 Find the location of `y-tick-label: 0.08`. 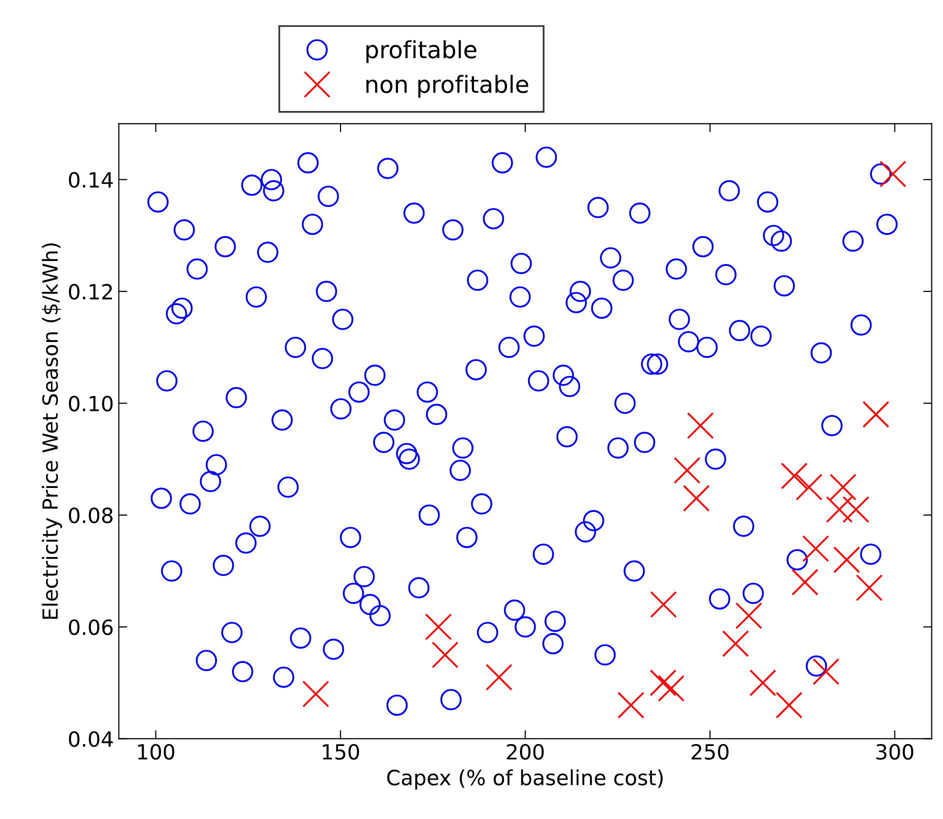

y-tick-label: 0.08 is located at coordinates (90, 516).